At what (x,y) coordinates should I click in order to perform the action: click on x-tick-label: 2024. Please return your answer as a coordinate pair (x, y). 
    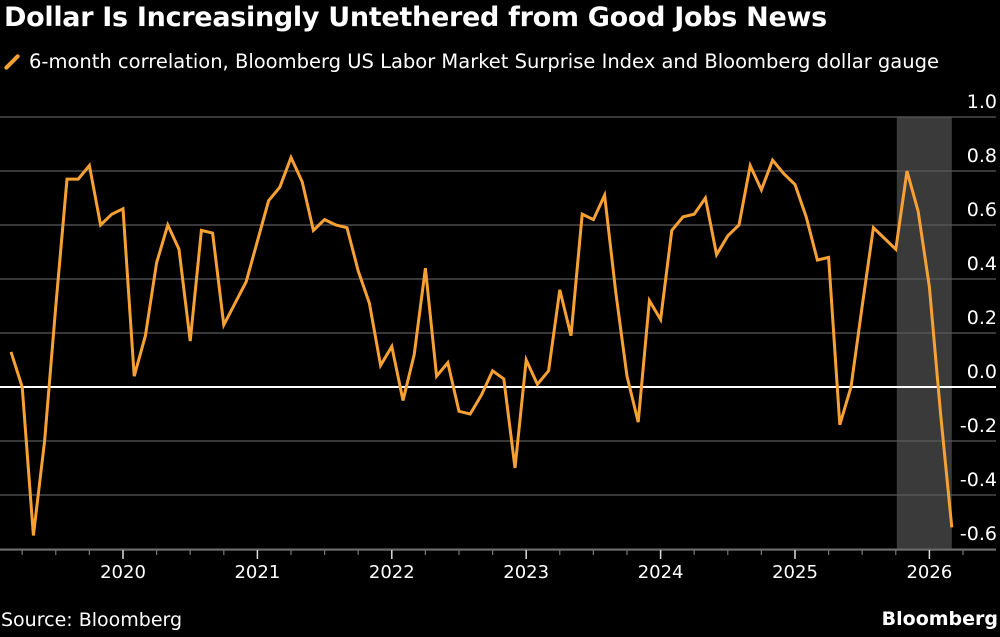
    Looking at the image, I should click on (661, 572).